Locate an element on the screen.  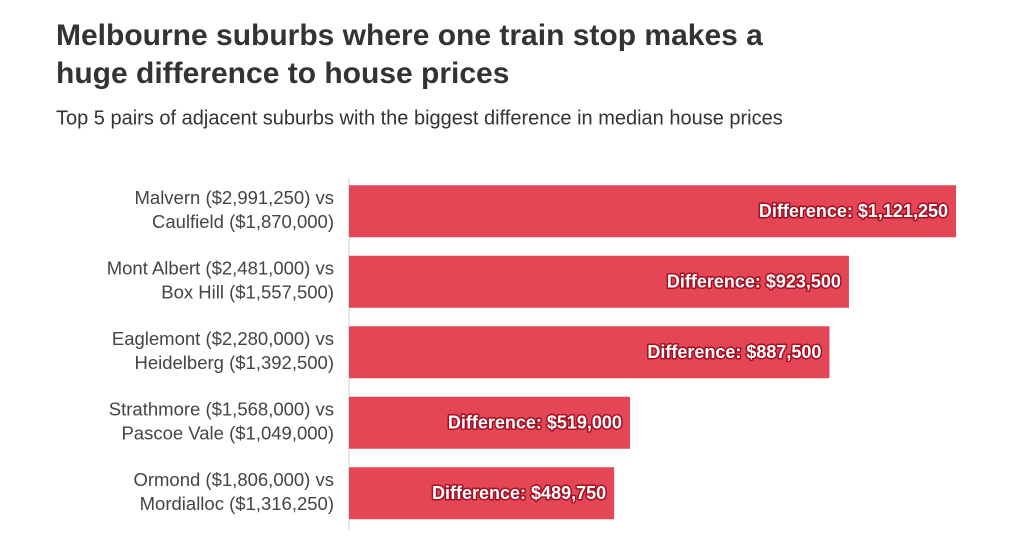
chart-title: huge difference to house prices is located at coordinates (282, 73).